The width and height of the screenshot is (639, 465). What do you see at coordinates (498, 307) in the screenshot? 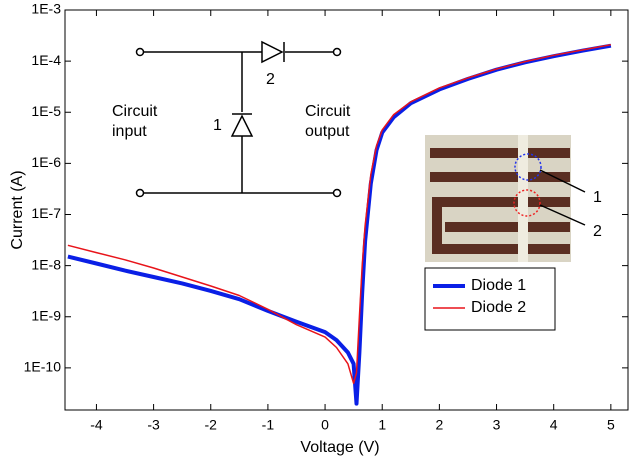
I see `legend-label: Diode 2` at bounding box center [498, 307].